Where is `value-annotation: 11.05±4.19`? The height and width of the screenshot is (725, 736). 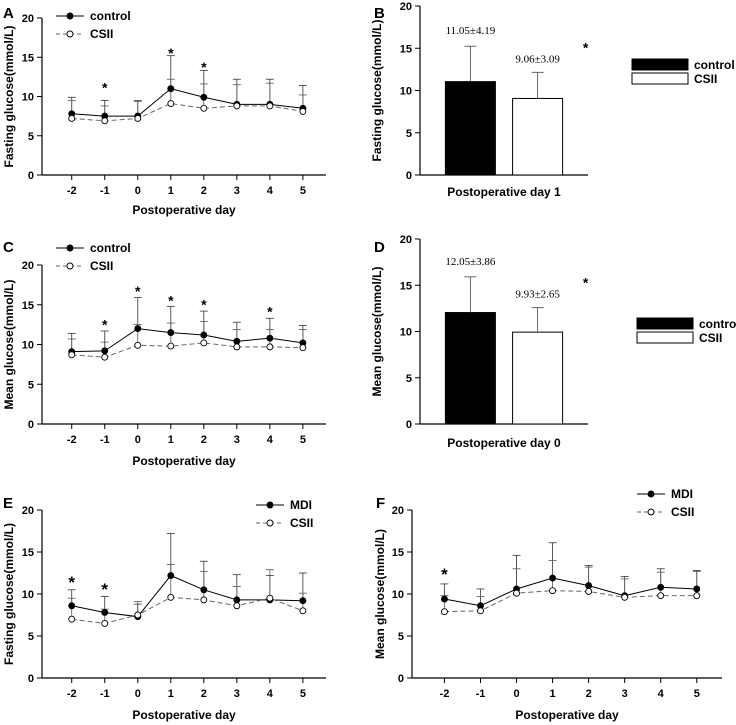 value-annotation: 11.05±4.19 is located at coordinates (471, 31).